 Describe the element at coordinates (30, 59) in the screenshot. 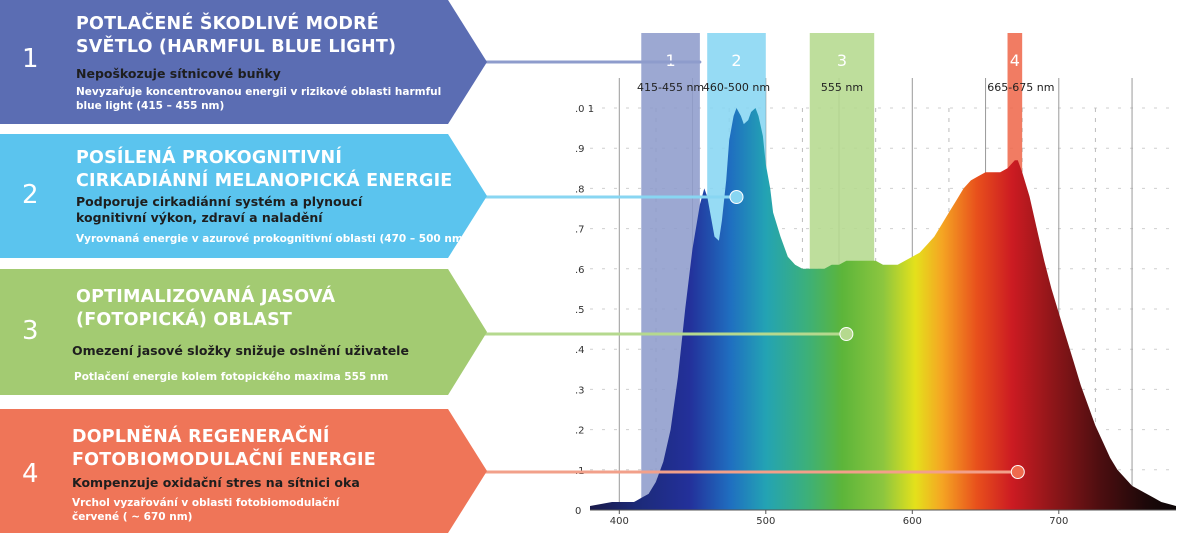

I see `panel-number: 1` at that location.